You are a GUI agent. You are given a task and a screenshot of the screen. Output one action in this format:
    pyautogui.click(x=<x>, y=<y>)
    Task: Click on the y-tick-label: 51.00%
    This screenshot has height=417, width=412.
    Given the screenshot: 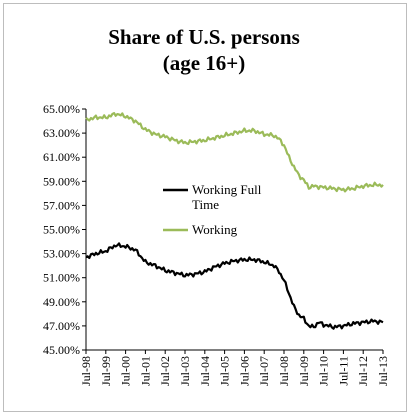 What is the action you would take?
    pyautogui.click(x=61, y=278)
    